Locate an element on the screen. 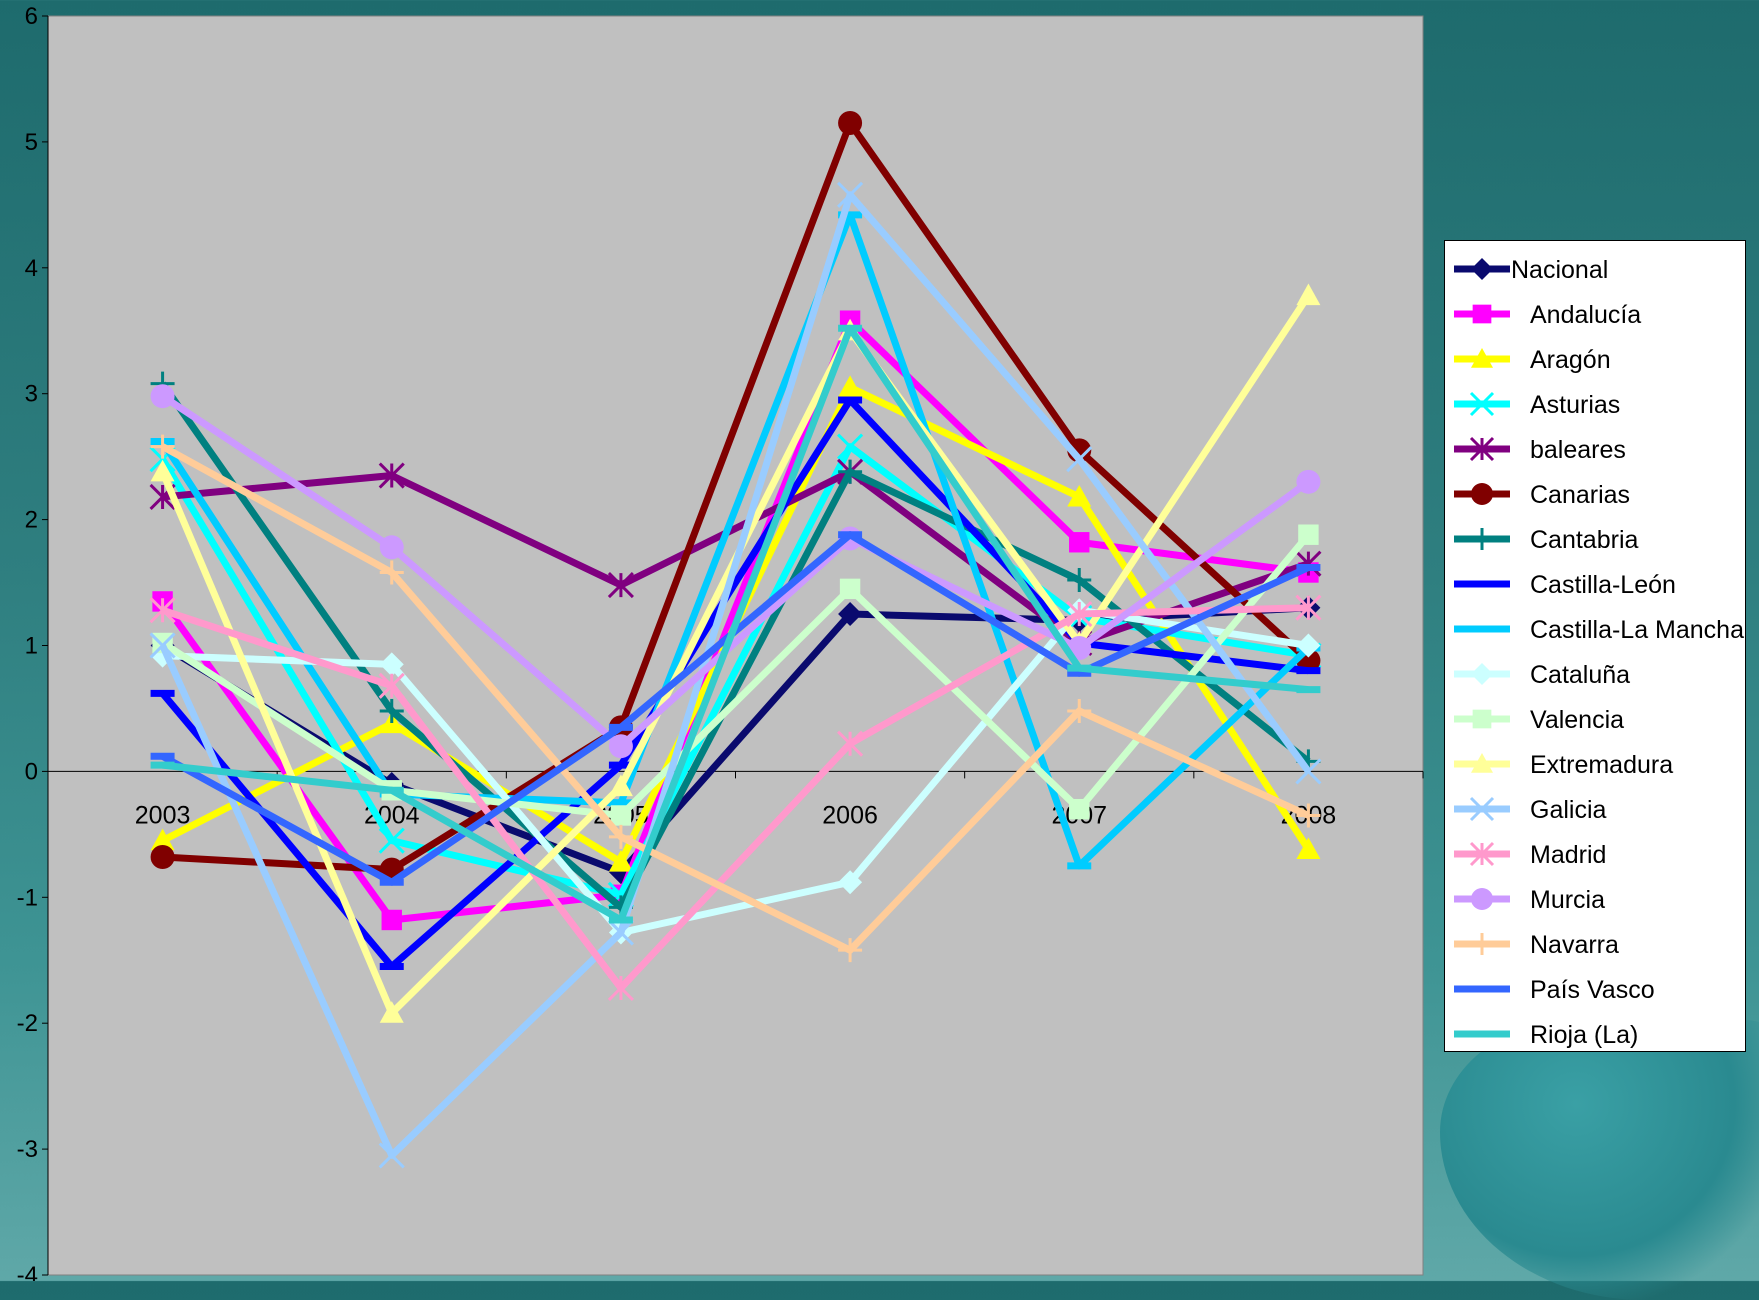 This screenshot has height=1300, width=1759. legend-label: Castilla-León is located at coordinates (1603, 585).